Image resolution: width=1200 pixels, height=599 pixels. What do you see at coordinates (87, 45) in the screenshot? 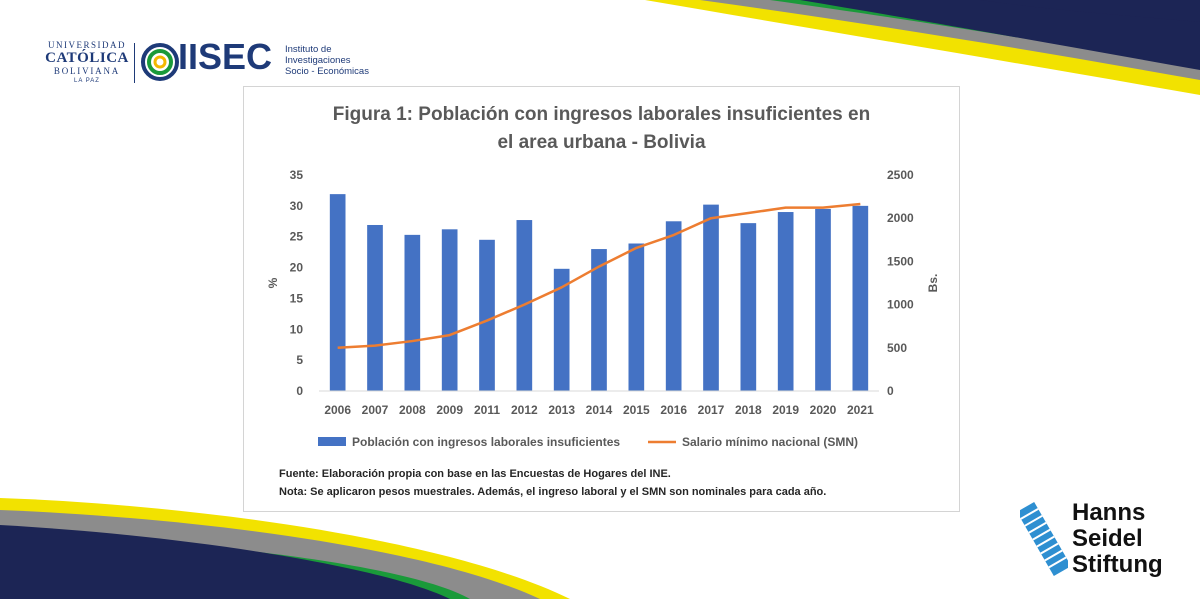
I see `ucb-logo-line1: UNIVERSIDAD` at bounding box center [87, 45].